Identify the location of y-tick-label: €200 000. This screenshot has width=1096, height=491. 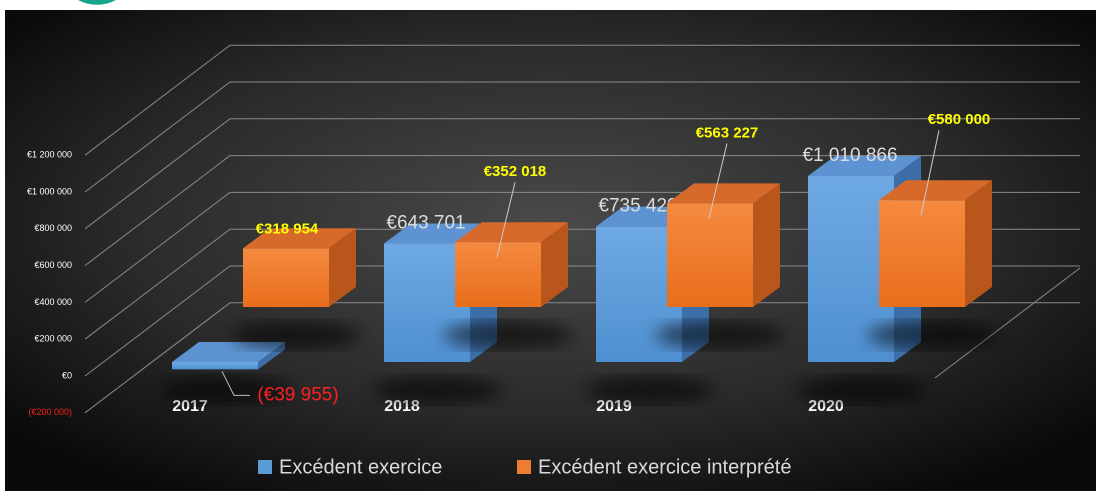
(53, 339).